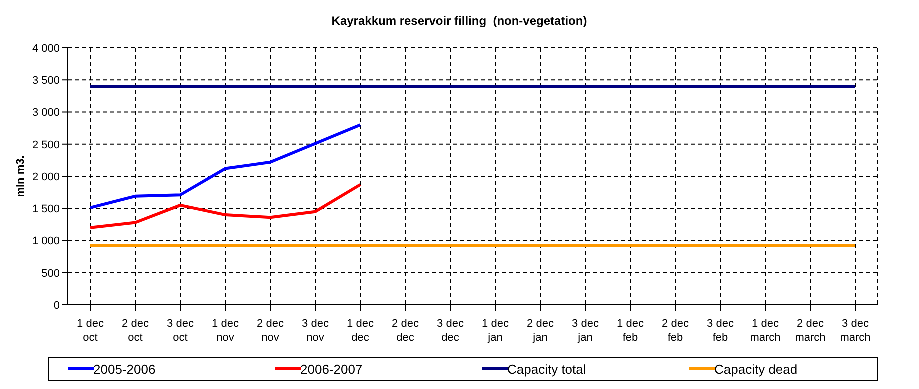 This screenshot has height=389, width=919. What do you see at coordinates (630, 331) in the screenshot?
I see `x-tick-label: 1 dec feb` at bounding box center [630, 331].